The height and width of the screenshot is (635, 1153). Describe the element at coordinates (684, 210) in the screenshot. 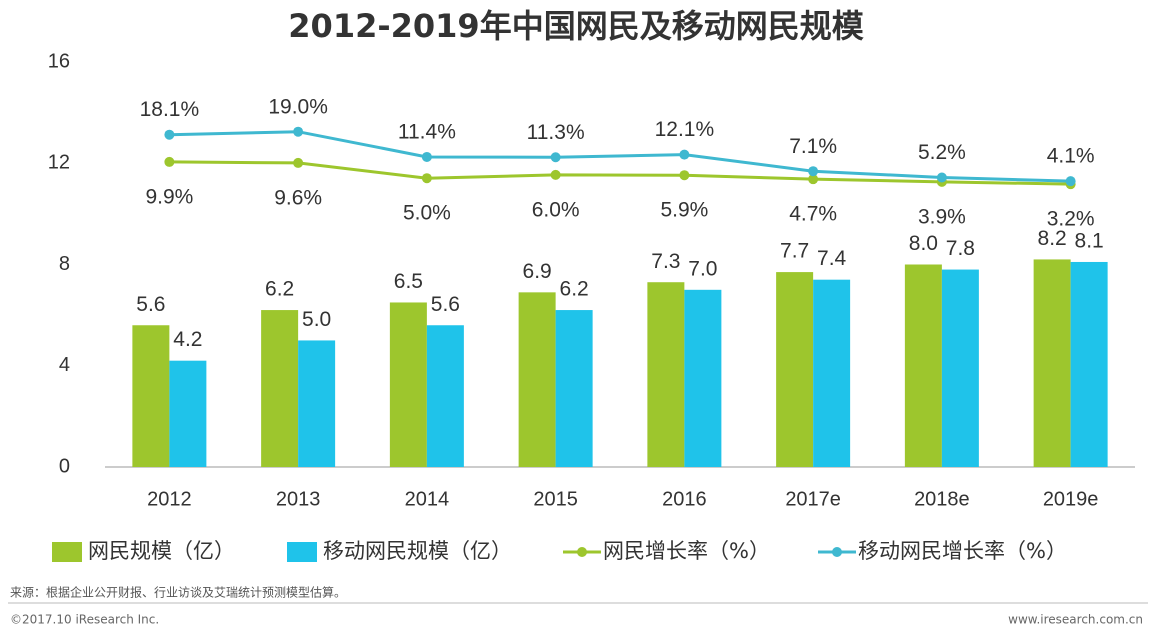

I see `line-label: 5.9%` at that location.